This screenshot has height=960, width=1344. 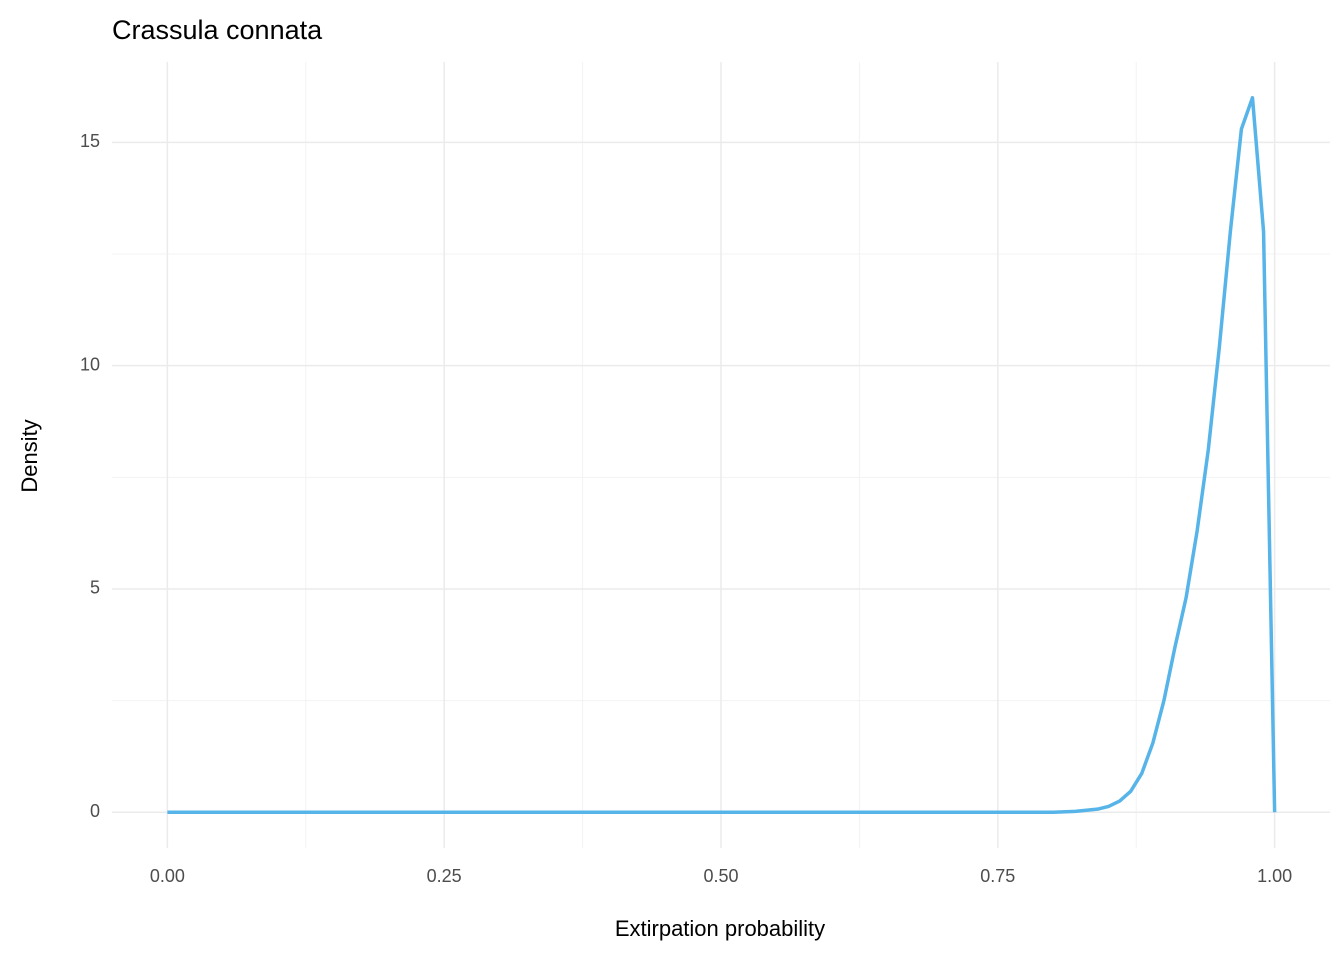 What do you see at coordinates (29, 455) in the screenshot?
I see `y-axis-title: Density` at bounding box center [29, 455].